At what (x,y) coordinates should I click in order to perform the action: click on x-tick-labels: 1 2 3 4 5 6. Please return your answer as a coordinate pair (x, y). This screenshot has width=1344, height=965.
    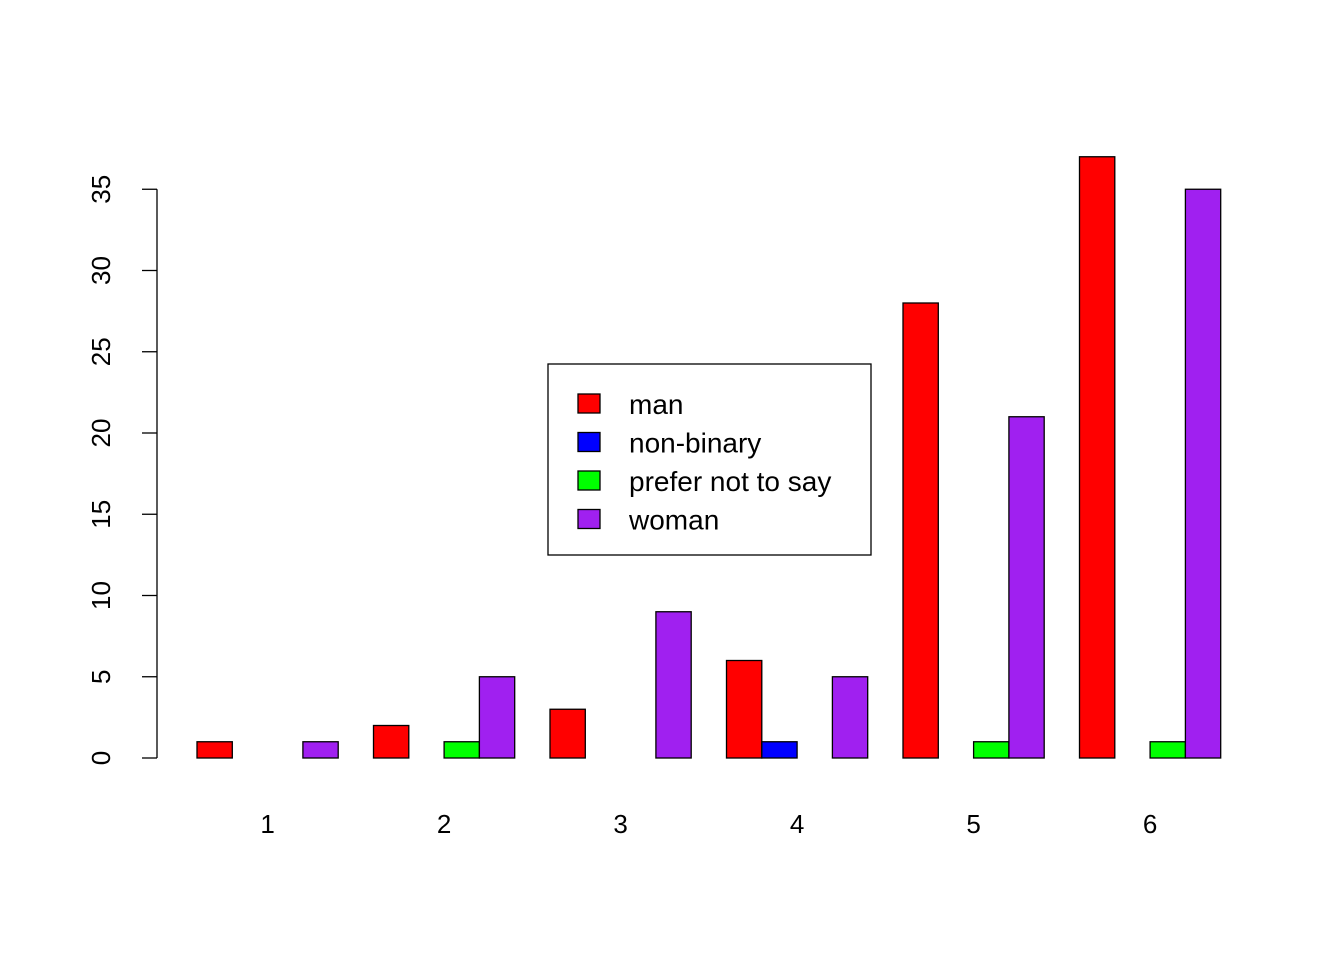
    Looking at the image, I should click on (708, 824).